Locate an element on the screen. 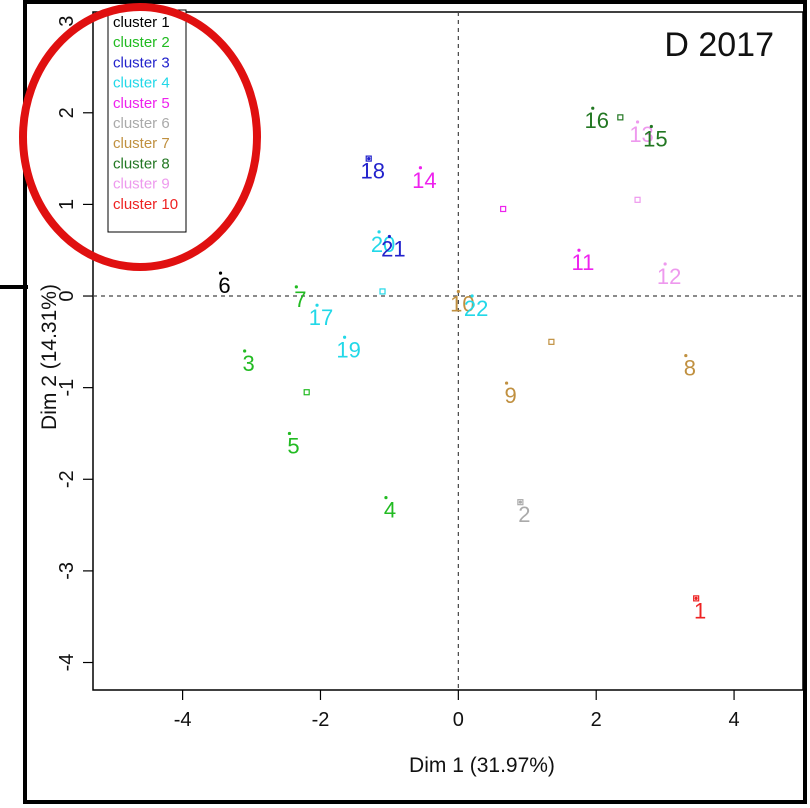  x-axis-label: Dim 1 (31.97%) is located at coordinates (482, 765).